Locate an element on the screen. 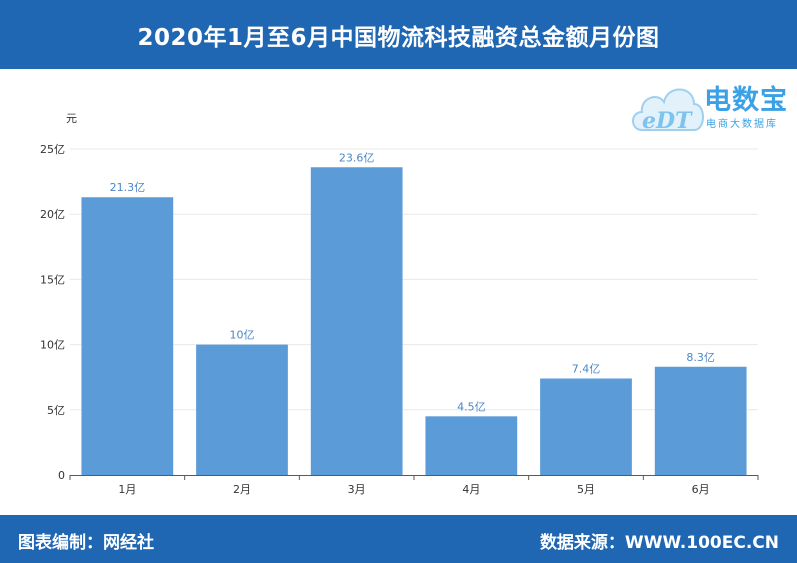 The width and height of the screenshot is (797, 563). y-tick-label: 25亿 is located at coordinates (52, 149).